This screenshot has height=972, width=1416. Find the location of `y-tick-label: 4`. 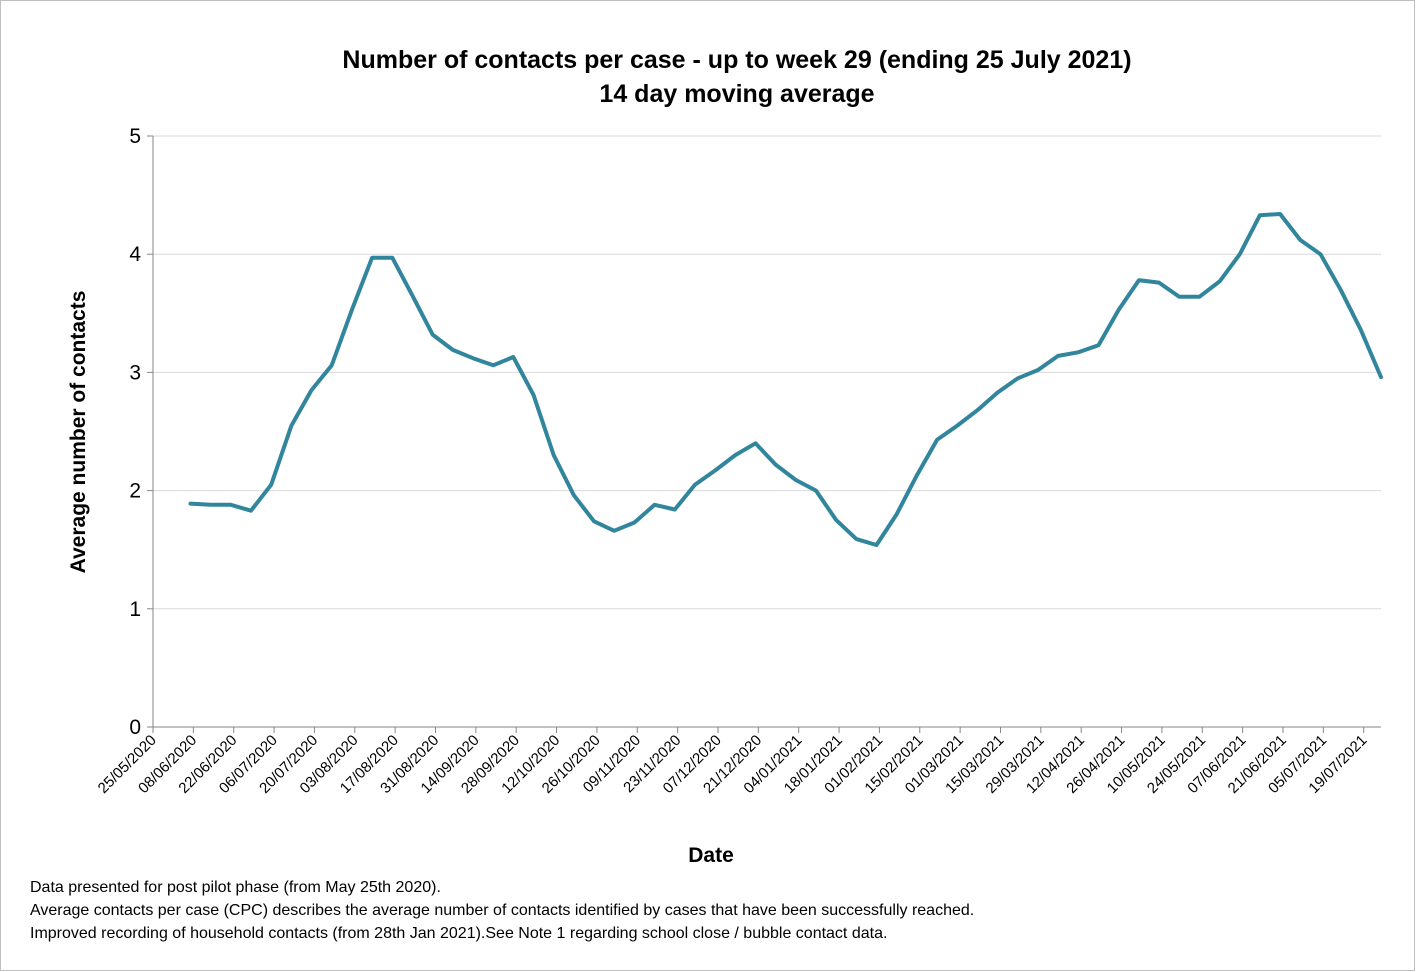

y-tick-label: 4 is located at coordinates (135, 254).